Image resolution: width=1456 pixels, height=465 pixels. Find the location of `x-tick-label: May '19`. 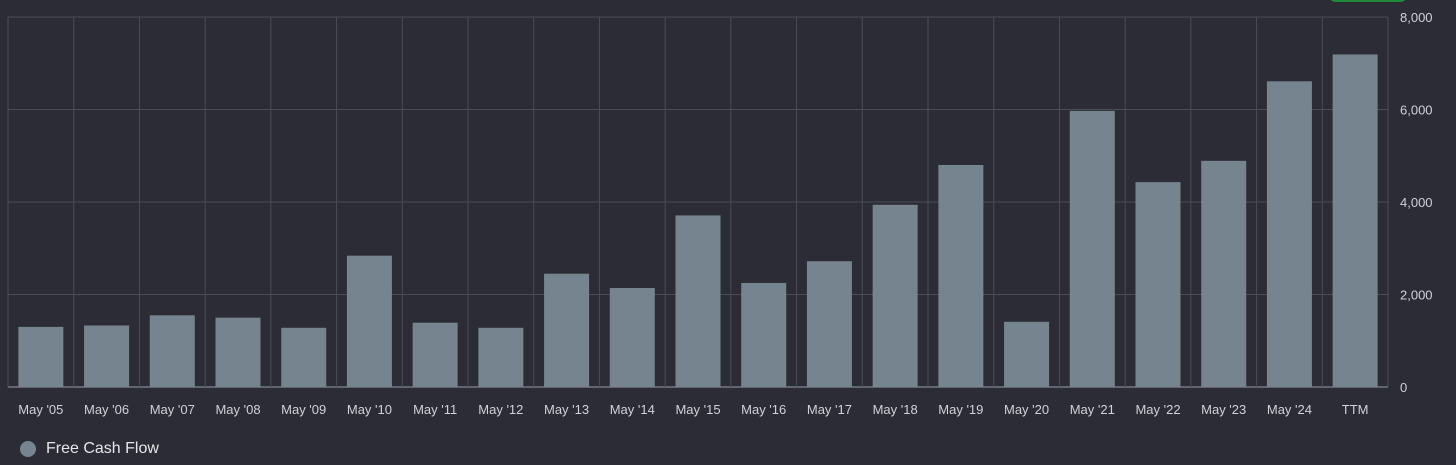

x-tick-label: May '19 is located at coordinates (960, 409).